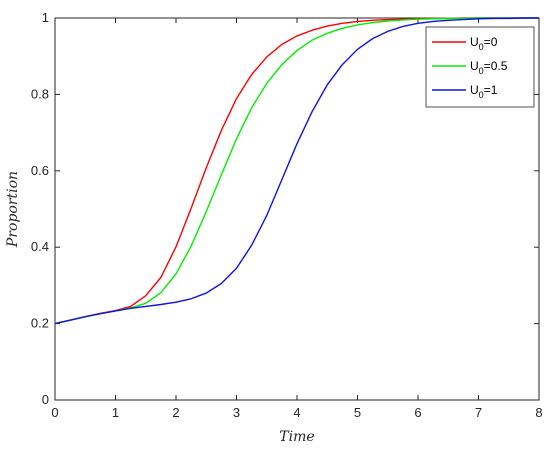 The width and height of the screenshot is (550, 450). I want to click on legend: U0=0U0=0.5U0=1, so click(480, 67).